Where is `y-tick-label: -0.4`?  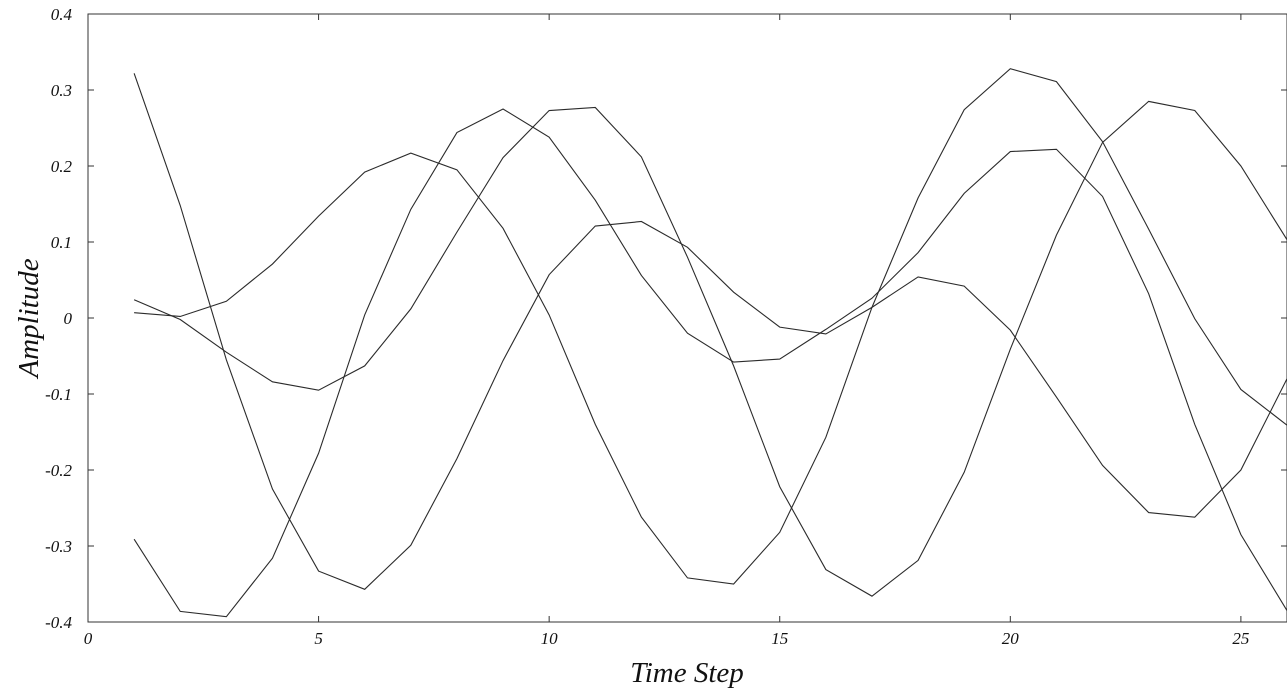 y-tick-label: -0.4 is located at coordinates (58, 622).